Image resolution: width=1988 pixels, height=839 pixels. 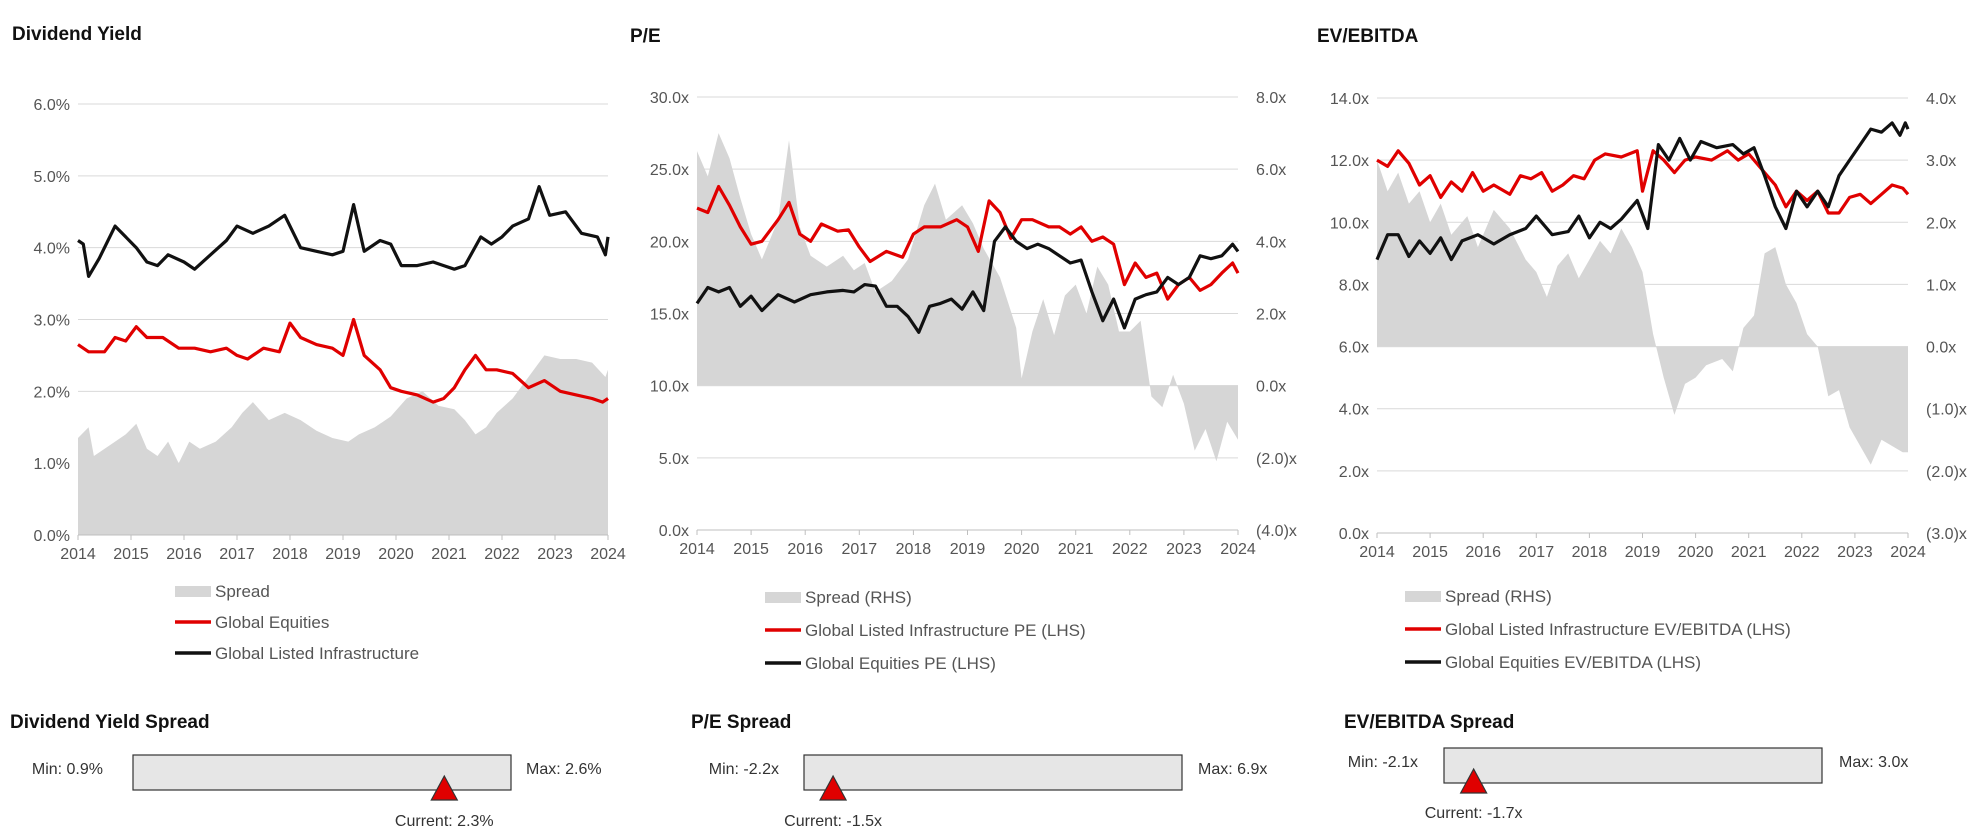 What do you see at coordinates (1573, 662) in the screenshot?
I see `legend-label: Global Equities EV/EBITDA (LHS)` at bounding box center [1573, 662].